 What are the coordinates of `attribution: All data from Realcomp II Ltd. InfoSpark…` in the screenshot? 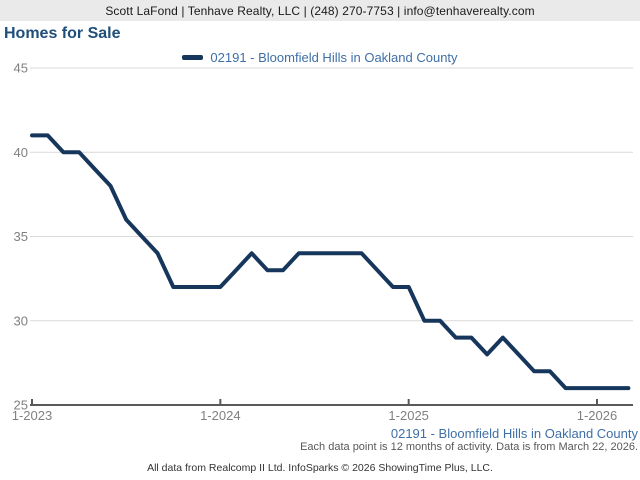 It's located at (320, 468).